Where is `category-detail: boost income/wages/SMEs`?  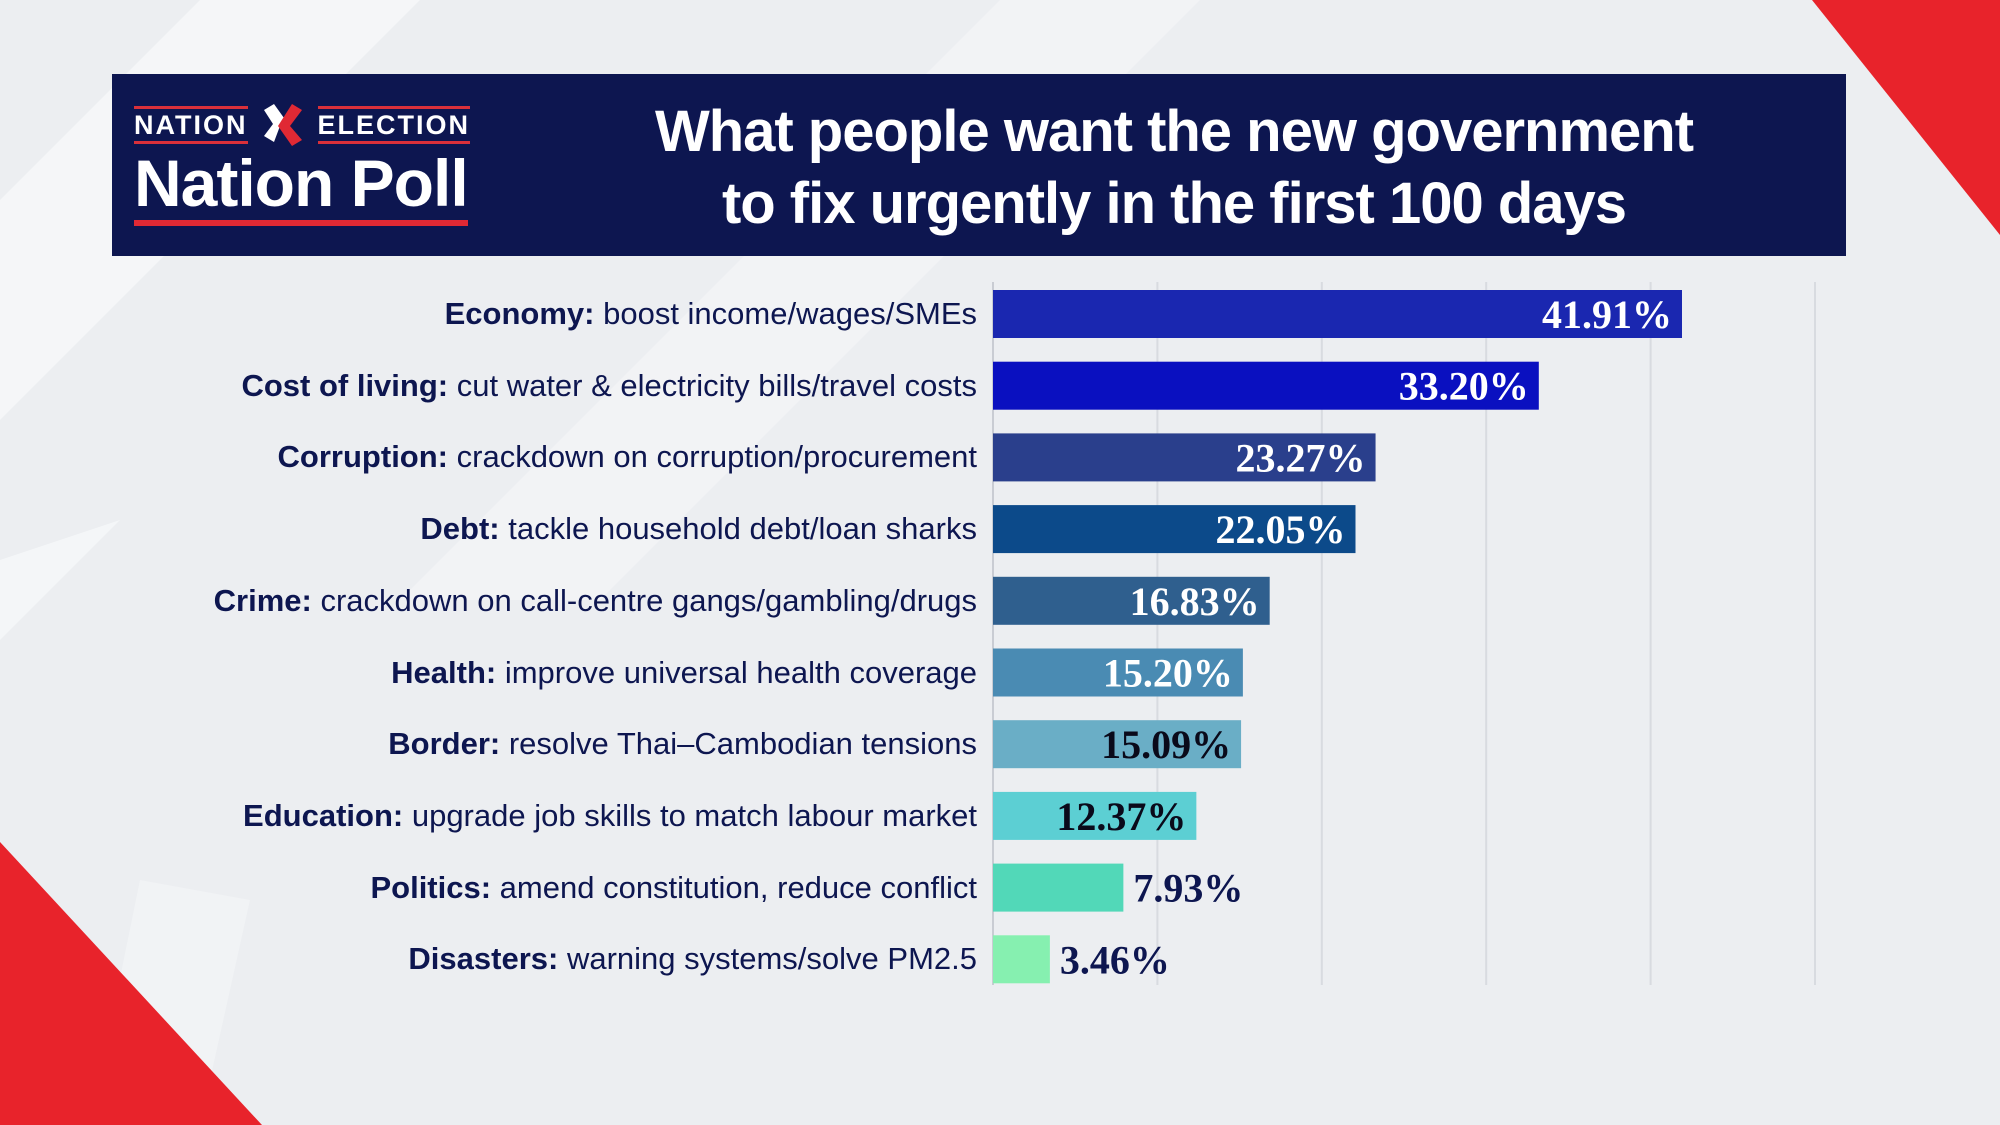
category-detail: boost income/wages/SMEs is located at coordinates (785, 313).